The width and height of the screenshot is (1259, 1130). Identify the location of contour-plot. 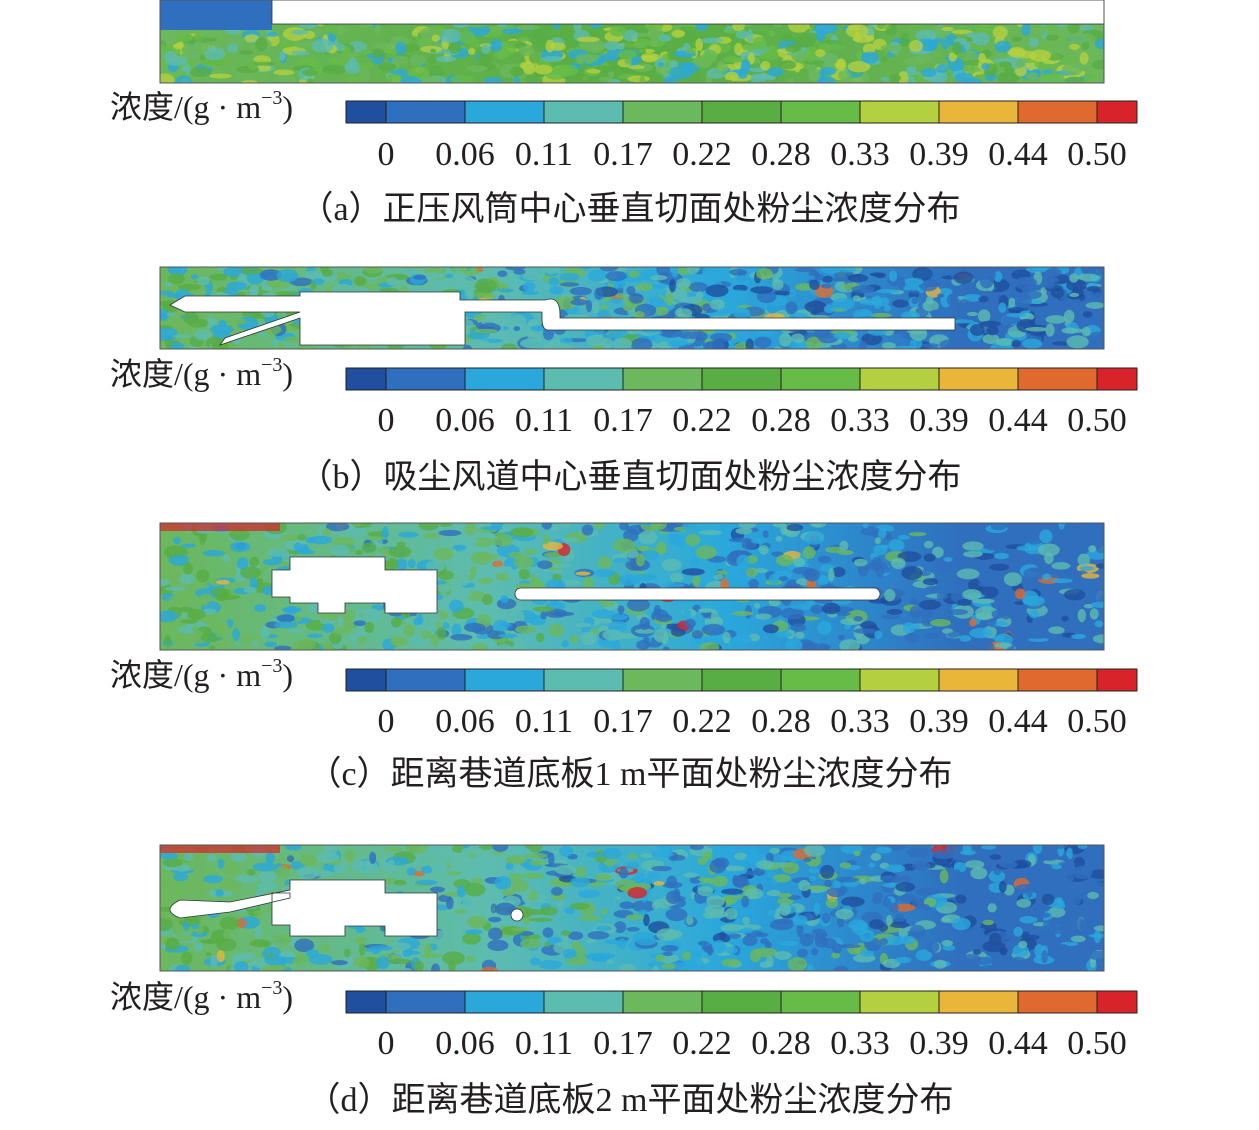
(632, 586).